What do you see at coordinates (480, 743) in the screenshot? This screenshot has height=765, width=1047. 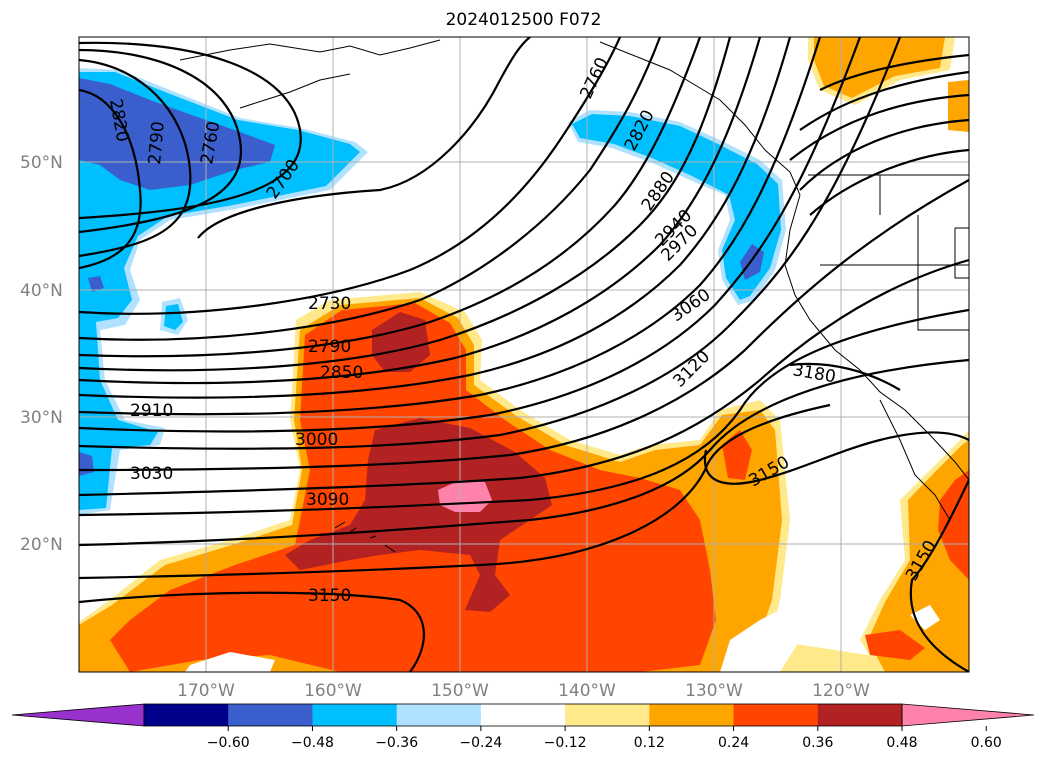 I see `colorbar-tick-label: −0.24` at bounding box center [480, 743].